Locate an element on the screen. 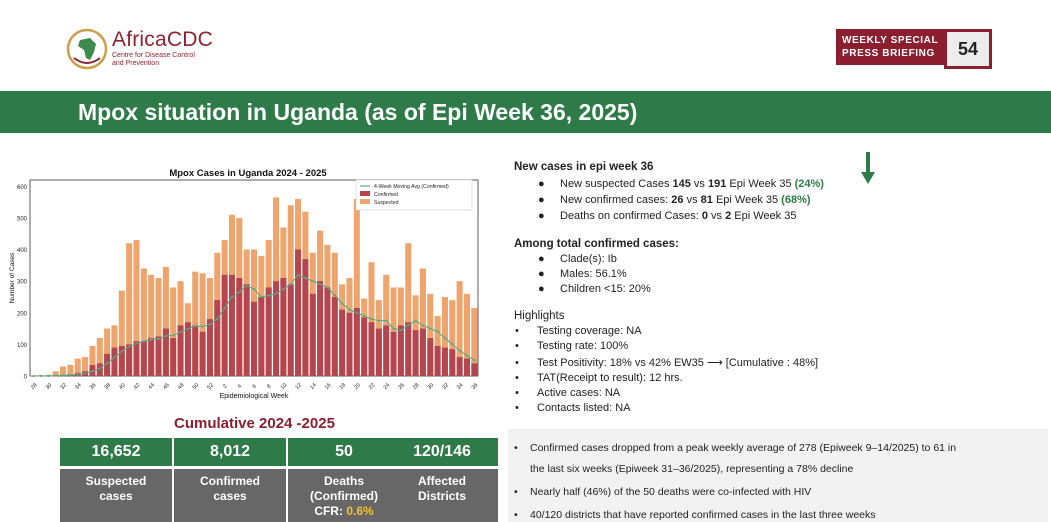 Image resolution: width=1051 pixels, height=522 pixels. stat-label: Confirmed cases is located at coordinates (230, 495).